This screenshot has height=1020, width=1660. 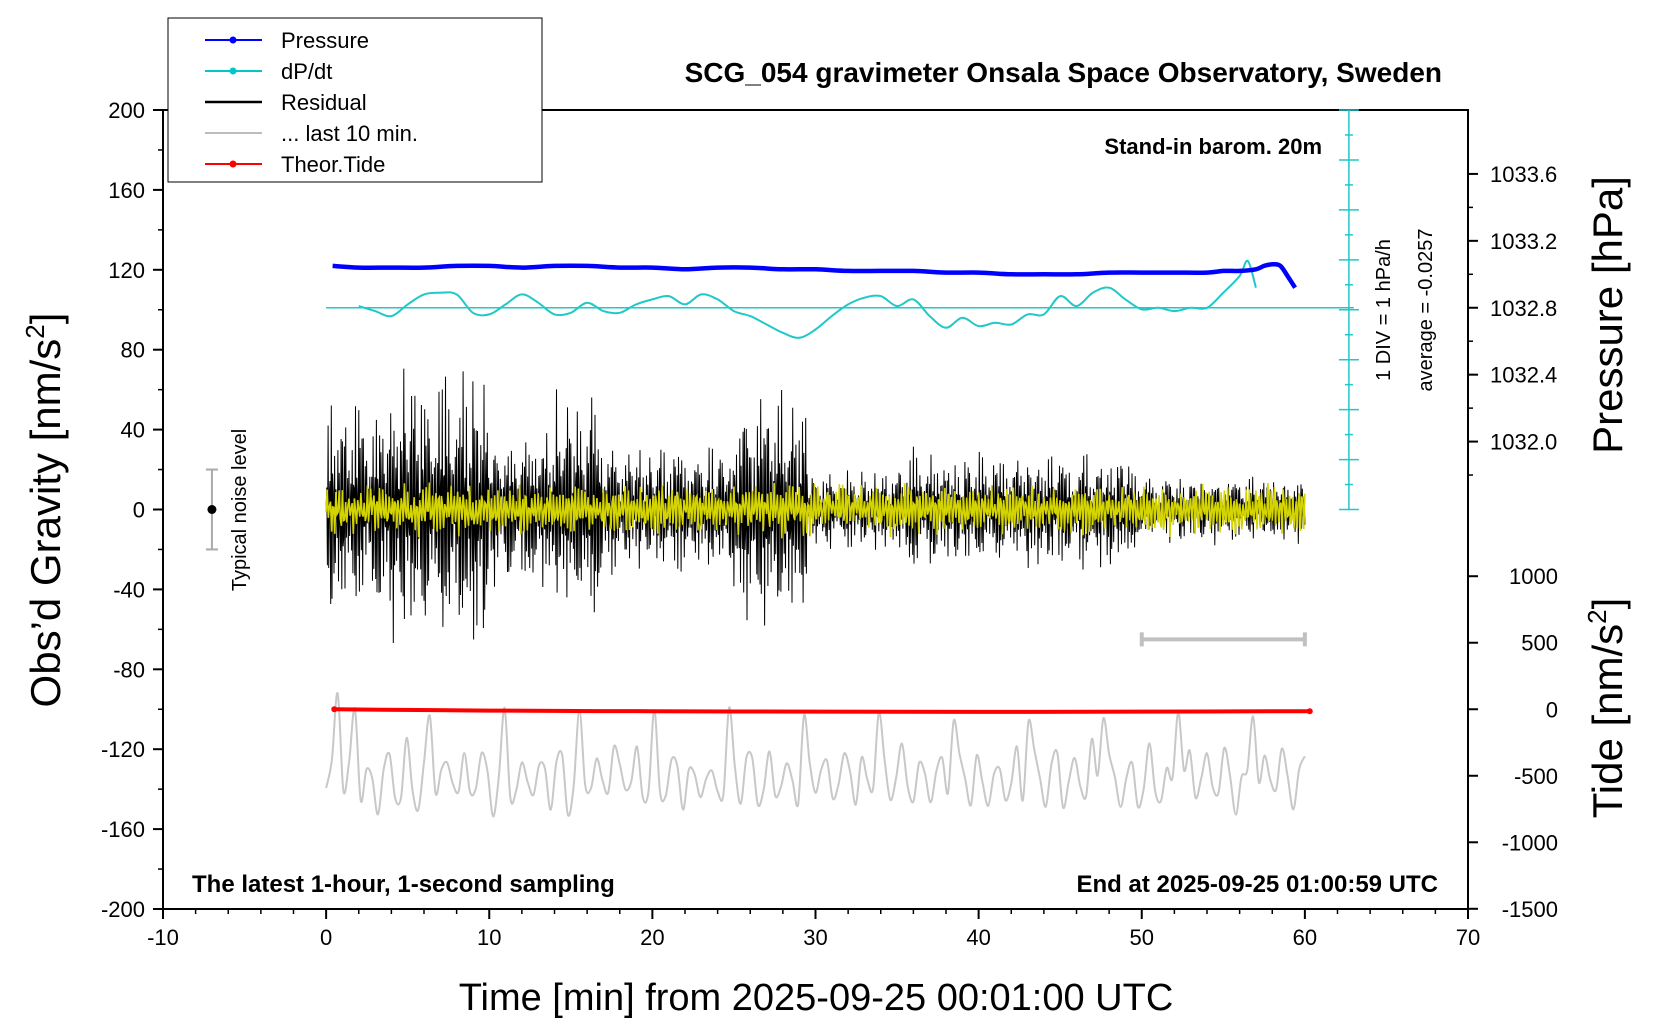 What do you see at coordinates (1523, 375) in the screenshot?
I see `pressure-tick-label: 1032.4` at bounding box center [1523, 375].